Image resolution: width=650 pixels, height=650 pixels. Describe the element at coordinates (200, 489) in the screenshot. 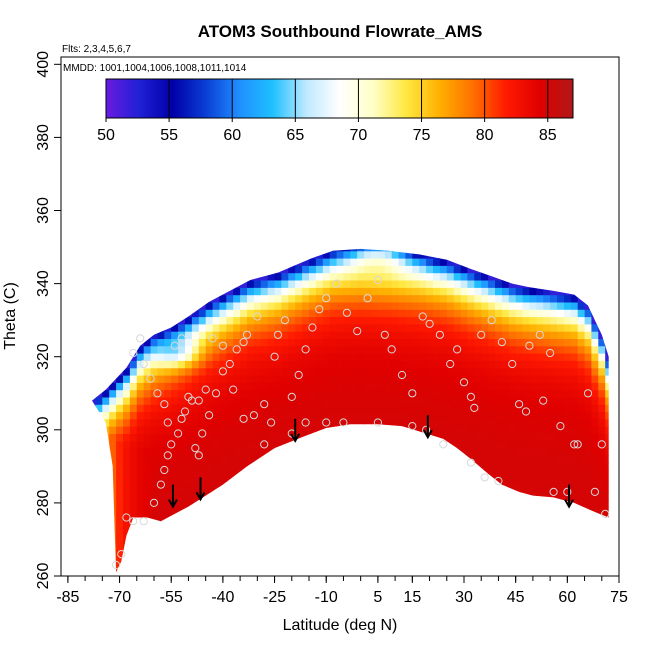

I see `down-arrow-icon` at that location.